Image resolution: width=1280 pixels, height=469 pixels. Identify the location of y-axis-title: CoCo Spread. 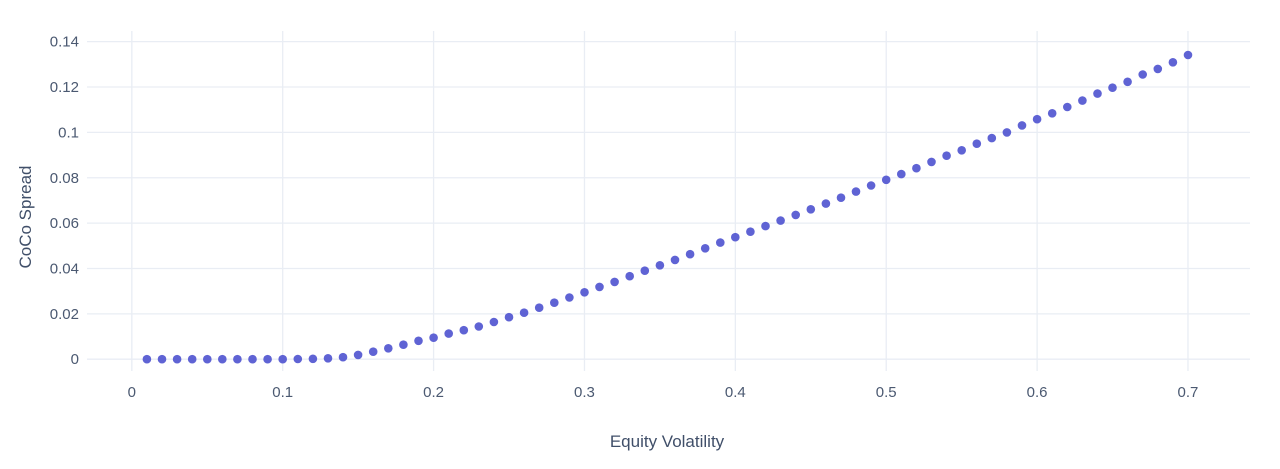
(25, 216).